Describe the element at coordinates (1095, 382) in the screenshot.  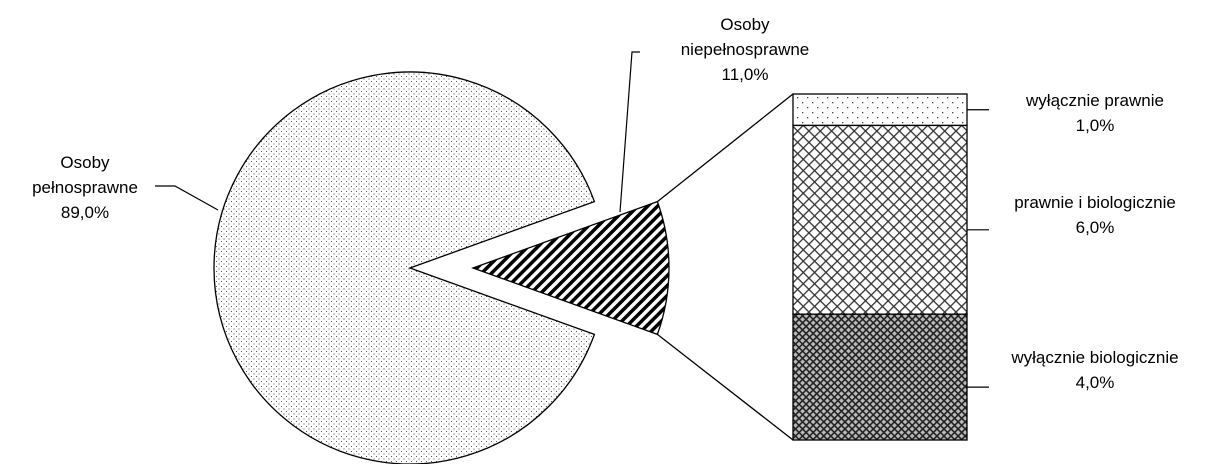
I see `value-label: 4,0%` at that location.